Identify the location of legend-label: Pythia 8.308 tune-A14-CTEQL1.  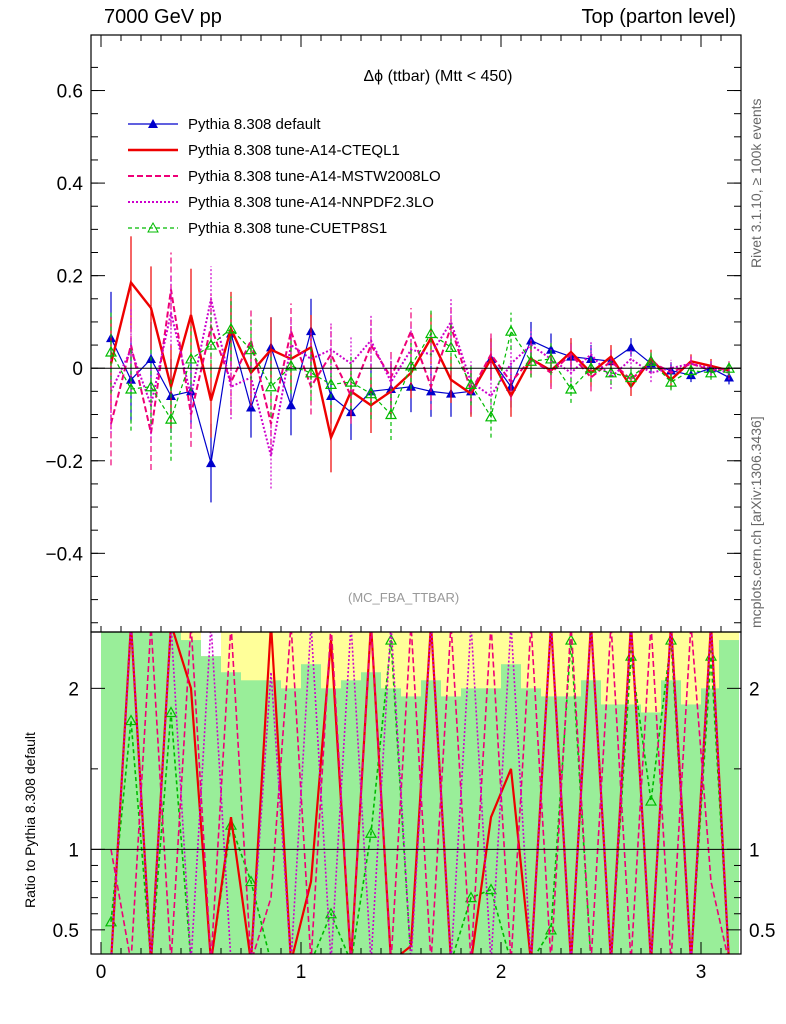
(294, 150).